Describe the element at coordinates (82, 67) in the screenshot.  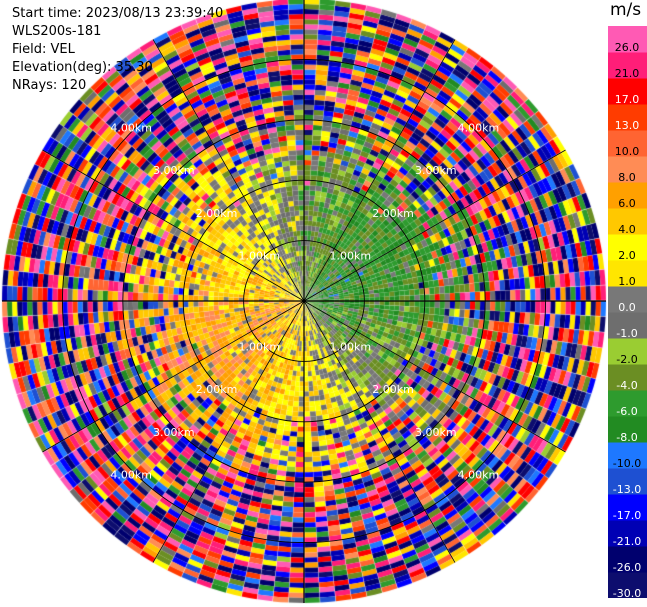
I see `elevation-label: Elevation(deg): 35.30` at that location.